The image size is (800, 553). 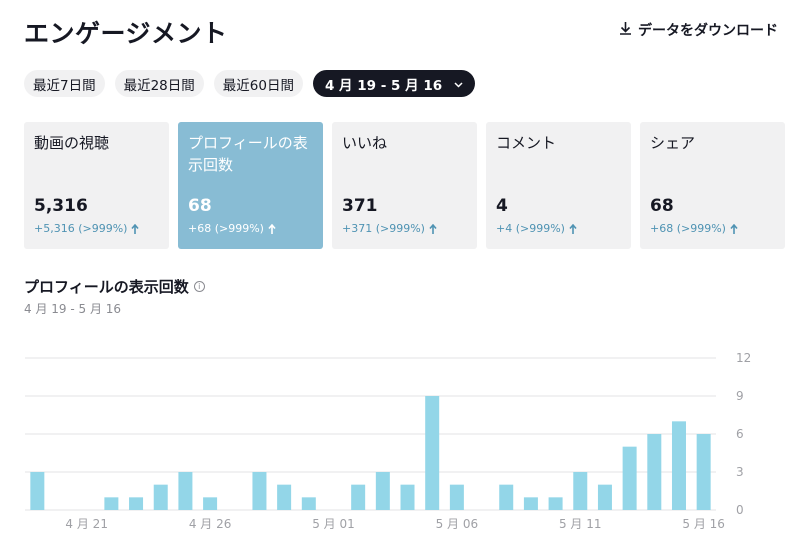 I want to click on card-delta: +5,316 (>999%), so click(x=87, y=228).